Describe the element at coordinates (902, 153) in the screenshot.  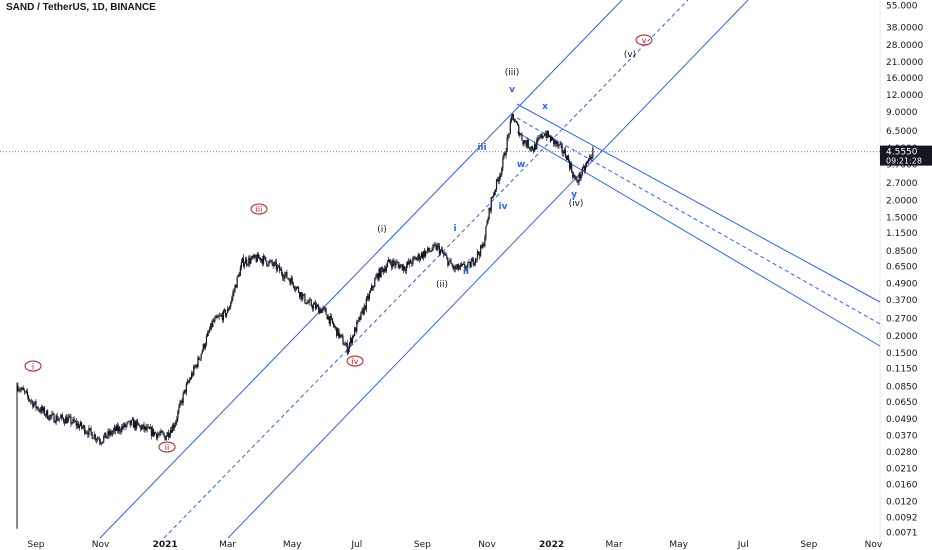
I see `last-price-value: 4.5550` at that location.